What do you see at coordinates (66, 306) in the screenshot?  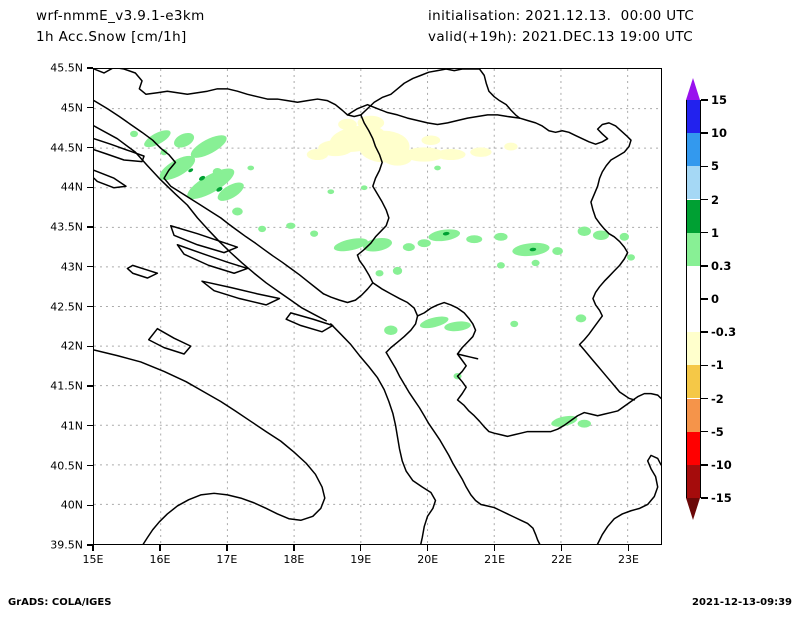 I see `y-axis-label: 42.5N` at bounding box center [66, 306].